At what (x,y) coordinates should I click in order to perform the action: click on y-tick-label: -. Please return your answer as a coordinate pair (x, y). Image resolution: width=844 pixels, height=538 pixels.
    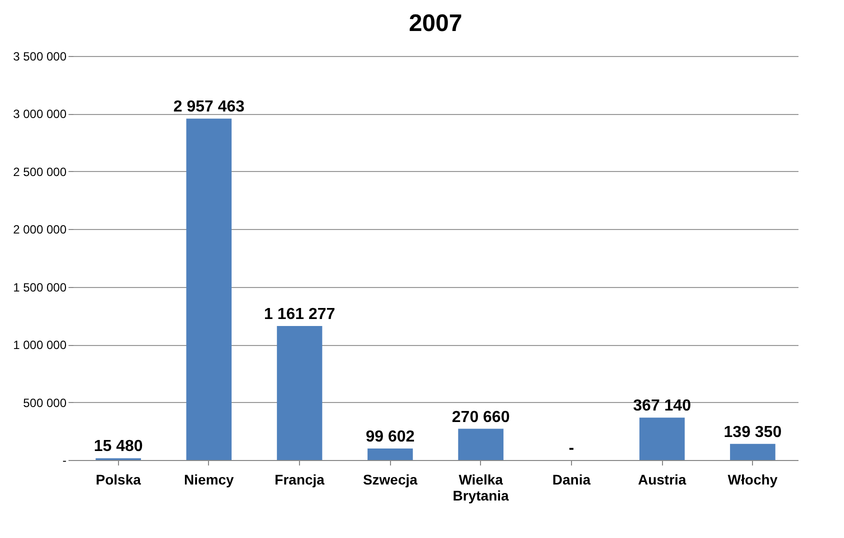
    Looking at the image, I should click on (64, 461).